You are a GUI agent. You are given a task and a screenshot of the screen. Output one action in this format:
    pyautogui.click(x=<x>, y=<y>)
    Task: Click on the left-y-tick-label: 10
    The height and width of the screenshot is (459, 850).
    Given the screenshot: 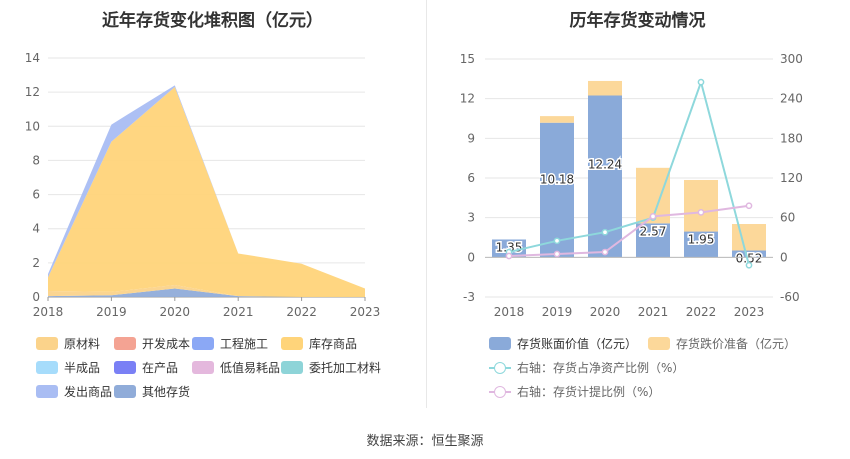 What is the action you would take?
    pyautogui.click(x=32, y=126)
    